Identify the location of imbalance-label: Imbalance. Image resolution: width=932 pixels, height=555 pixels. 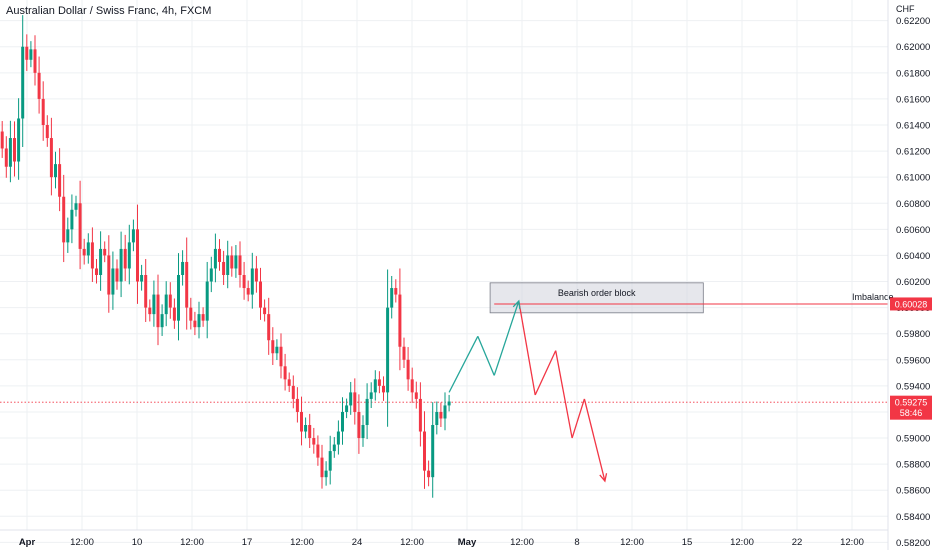
(873, 297).